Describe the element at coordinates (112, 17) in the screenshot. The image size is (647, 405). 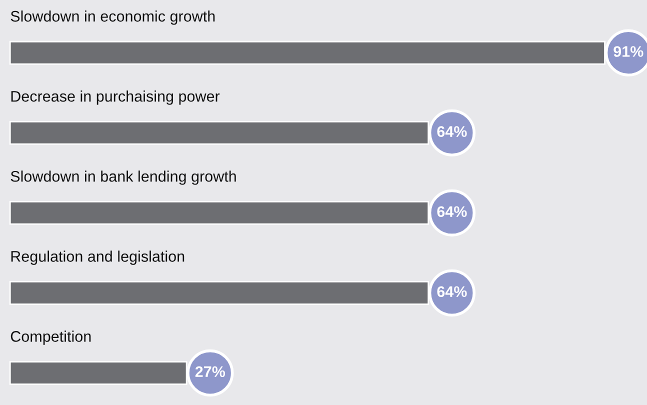
I see `y-tick-label: Slowdown in economic growth` at that location.